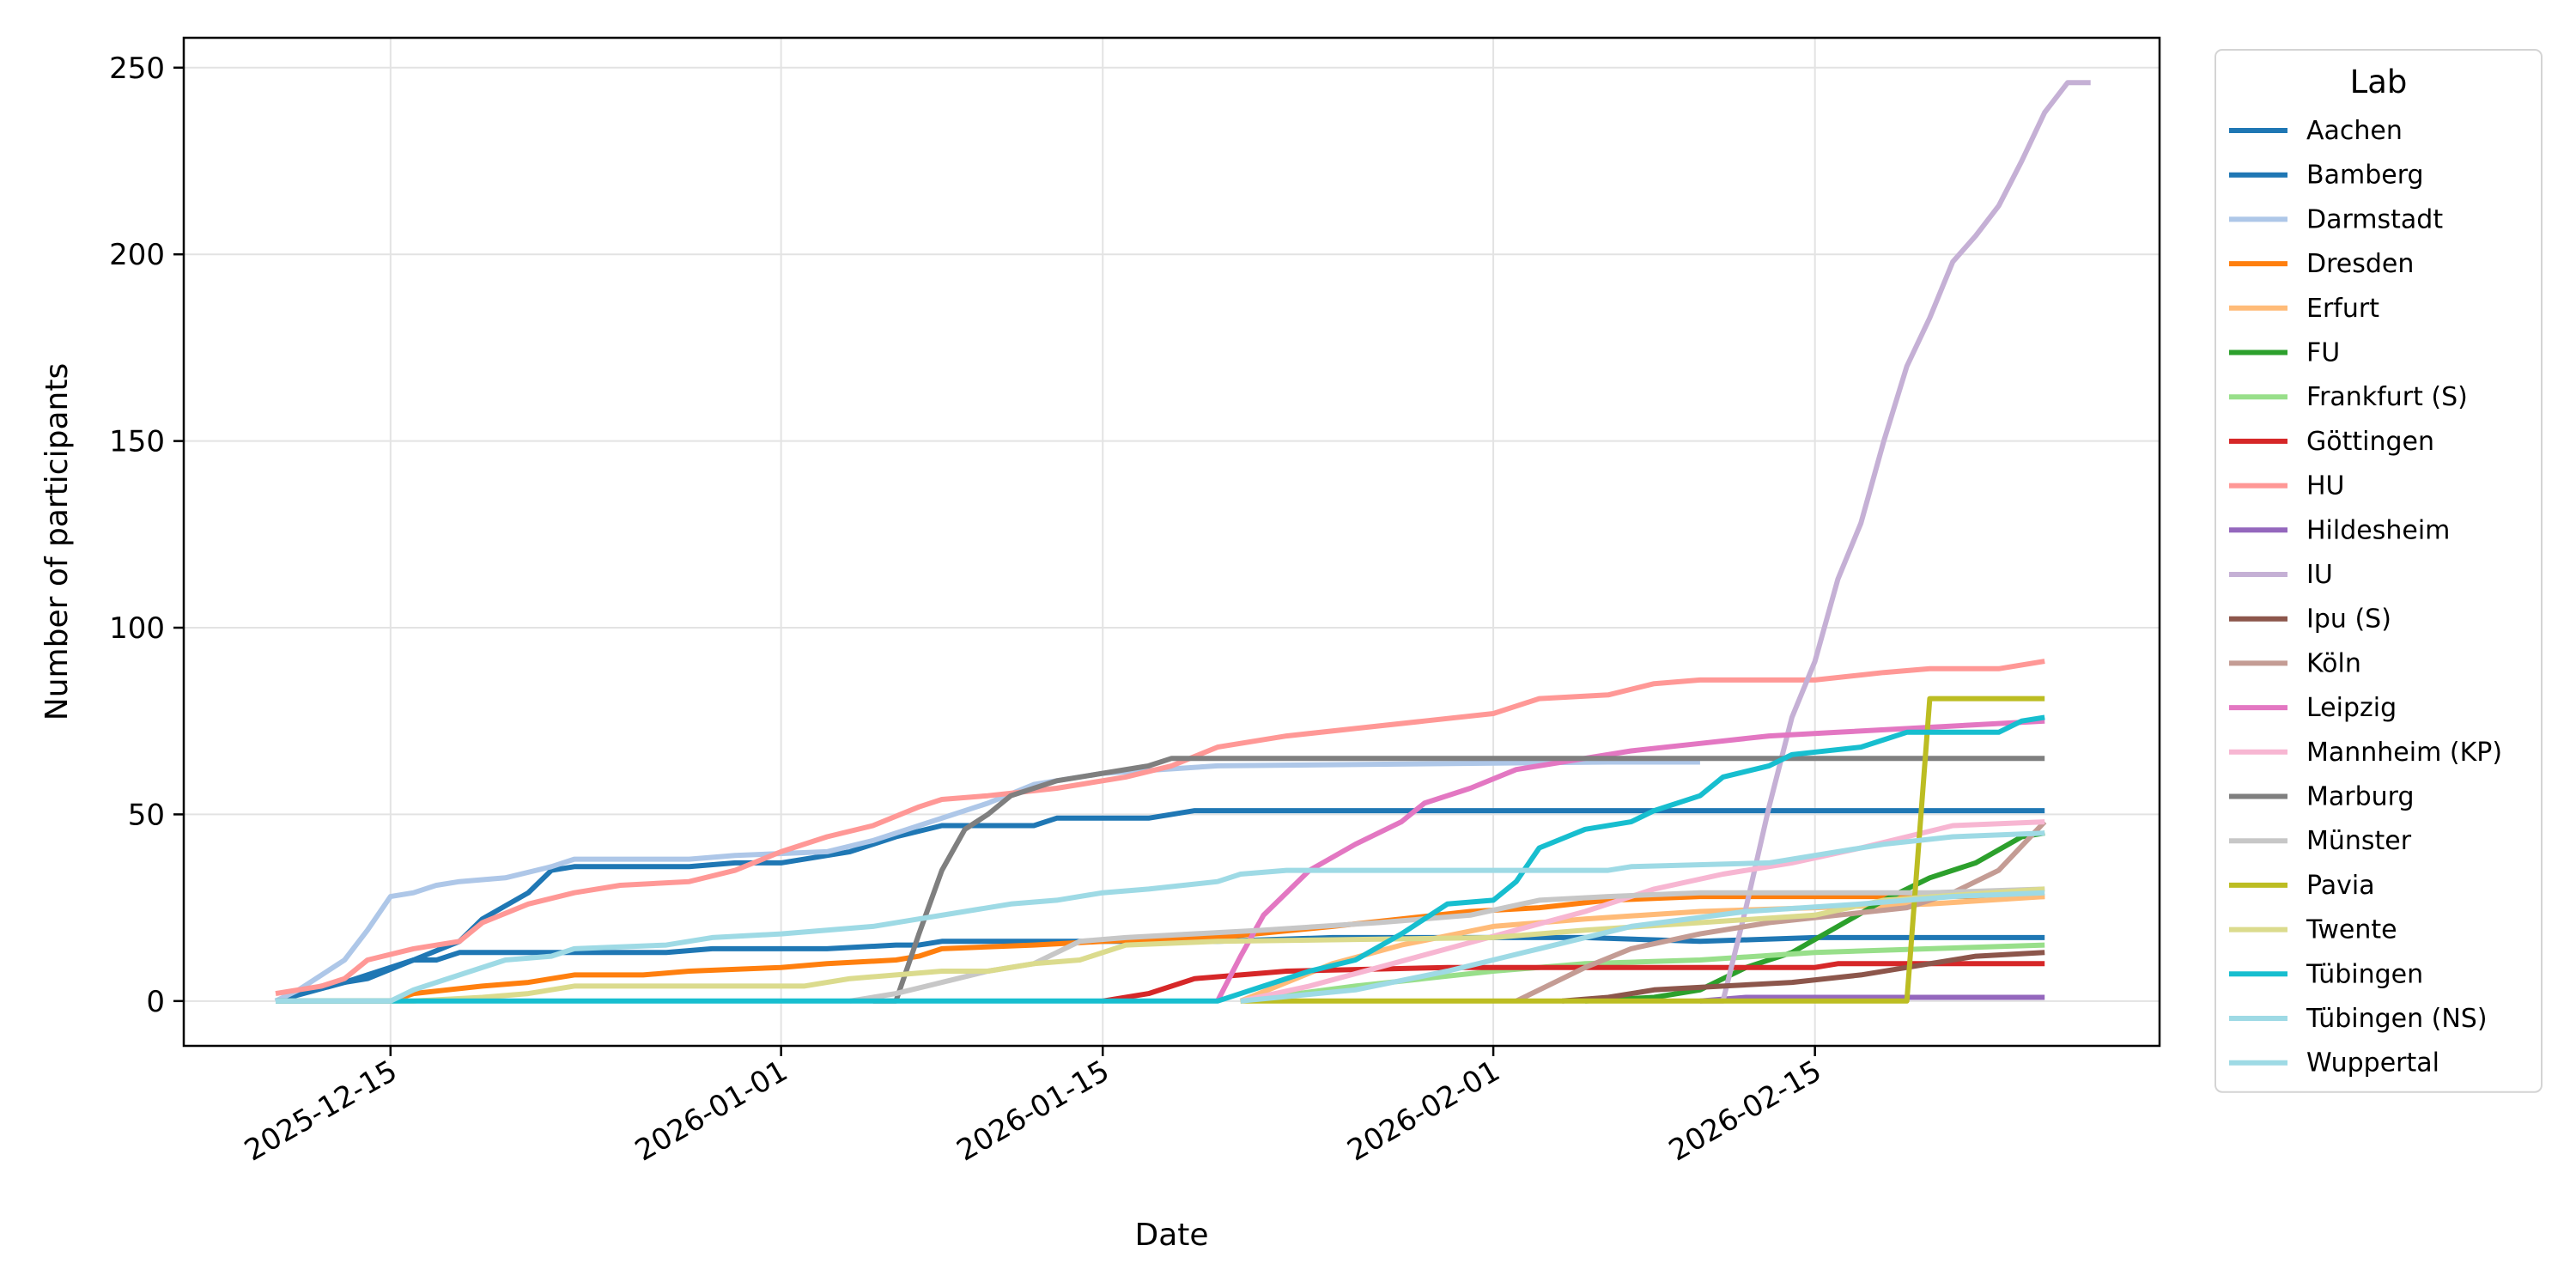 The image size is (2576, 1288). What do you see at coordinates (1814, 917) in the screenshot?
I see `series-line-fu` at bounding box center [1814, 917].